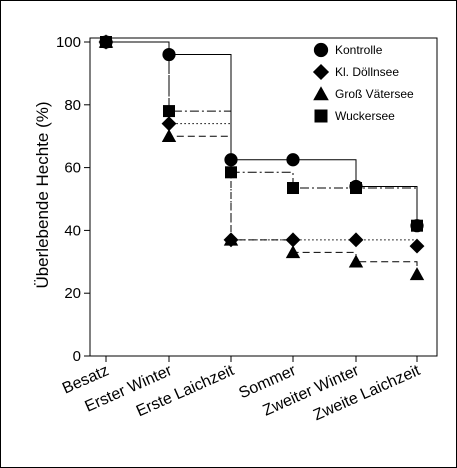 Image resolution: width=457 pixels, height=468 pixels. What do you see at coordinates (321, 116) in the screenshot?
I see `legend-marker-square` at bounding box center [321, 116].